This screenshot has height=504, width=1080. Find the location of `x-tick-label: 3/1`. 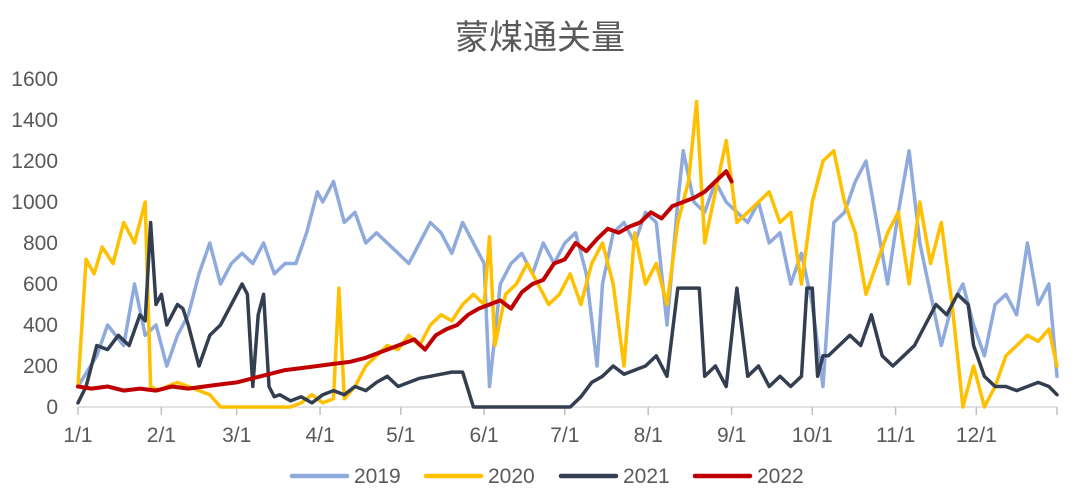

x-tick-label: 3/1 is located at coordinates (236, 435).